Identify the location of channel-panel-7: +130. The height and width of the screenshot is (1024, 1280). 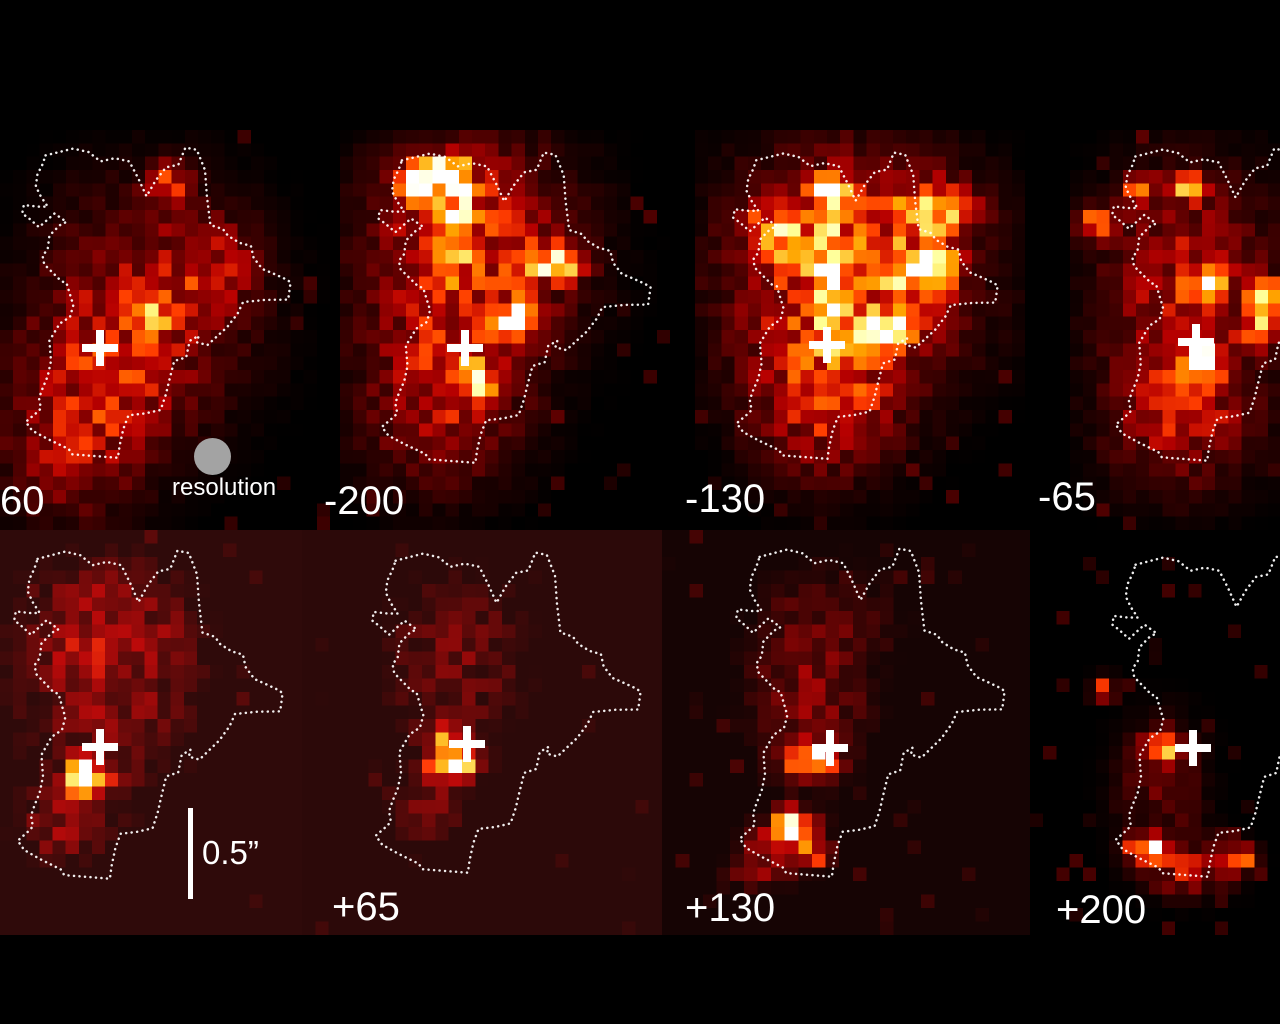
(846, 732).